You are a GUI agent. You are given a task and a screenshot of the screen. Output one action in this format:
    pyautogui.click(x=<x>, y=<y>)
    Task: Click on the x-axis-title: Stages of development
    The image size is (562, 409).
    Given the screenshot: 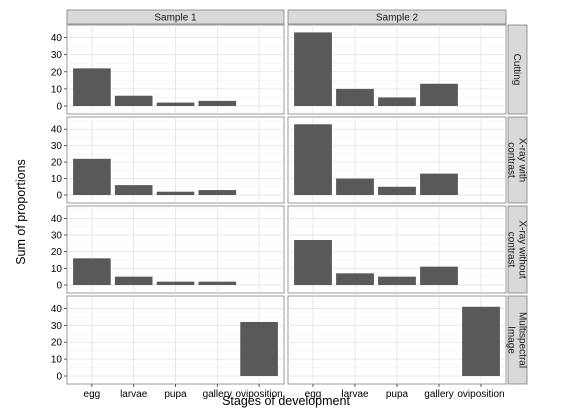 What is the action you would take?
    pyautogui.click(x=286, y=401)
    